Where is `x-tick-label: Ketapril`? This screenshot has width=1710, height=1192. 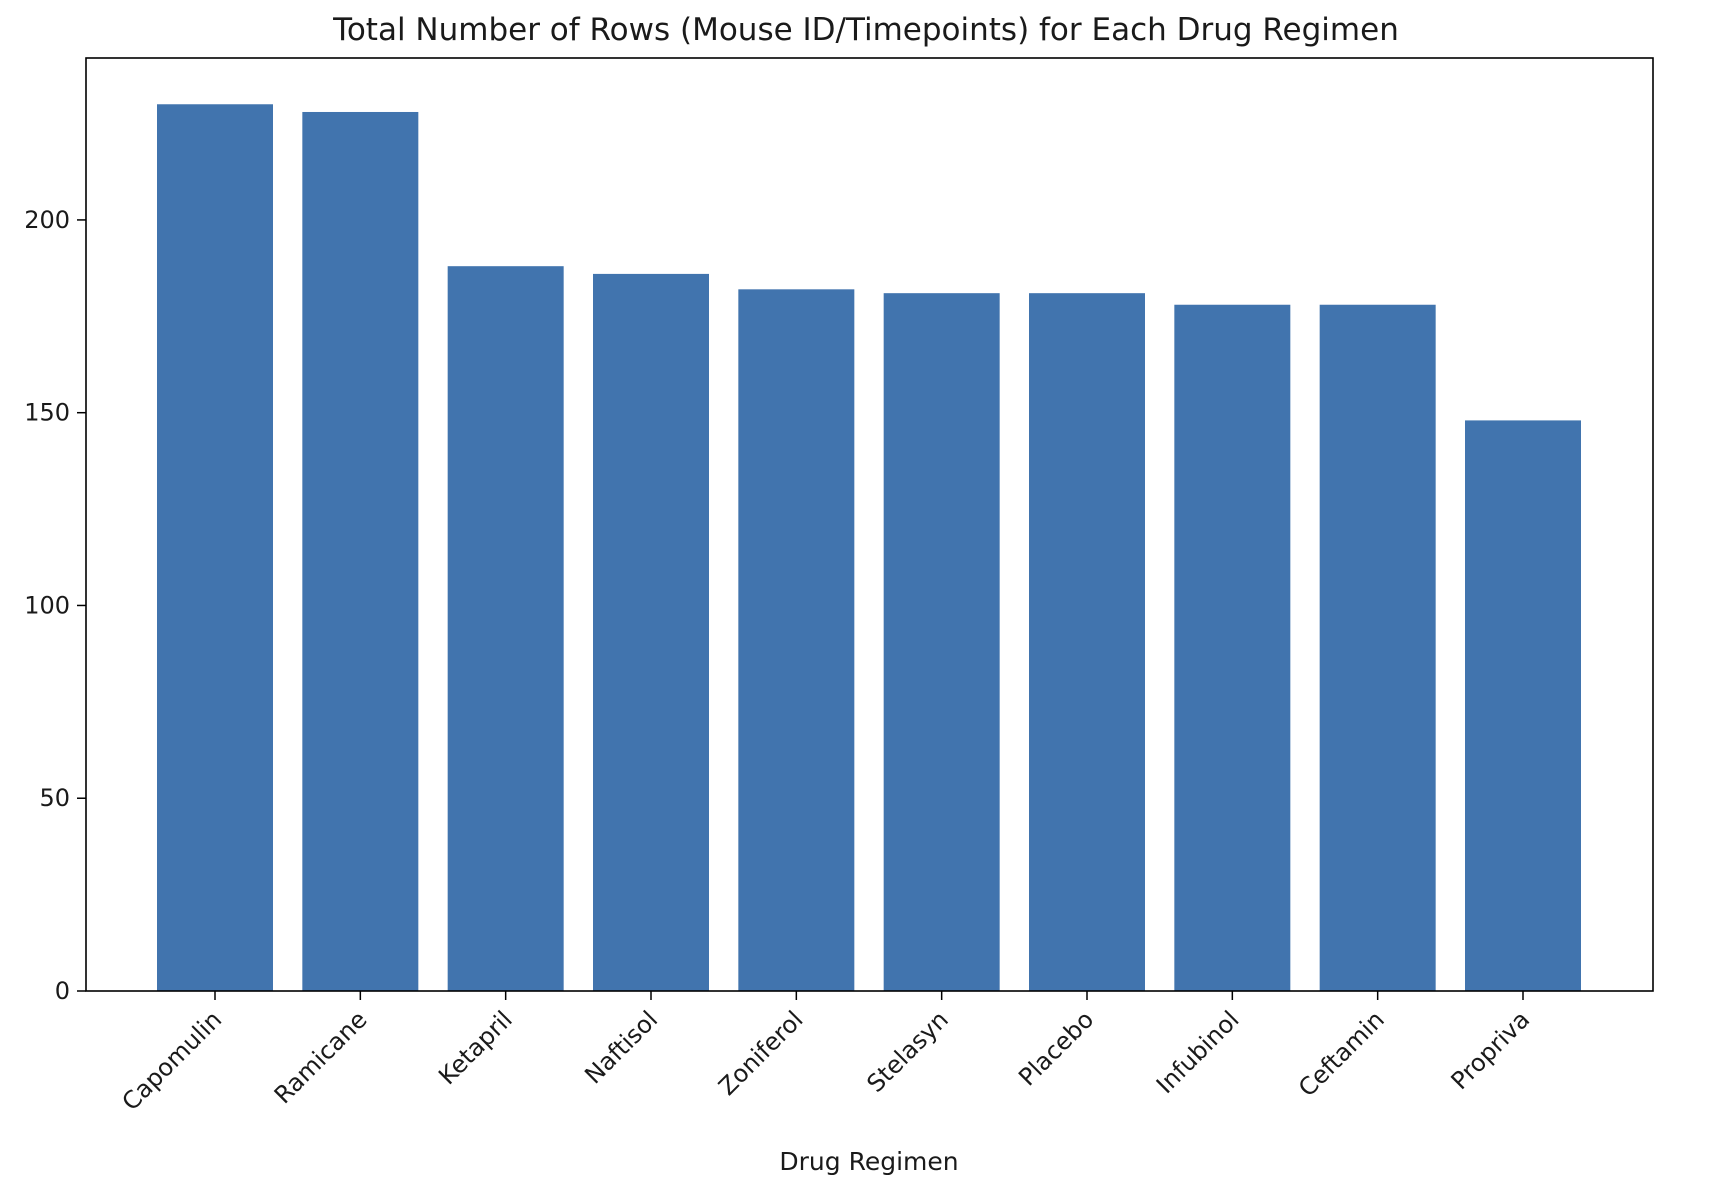
x-tick-label: Ketapril is located at coordinates (475, 1047).